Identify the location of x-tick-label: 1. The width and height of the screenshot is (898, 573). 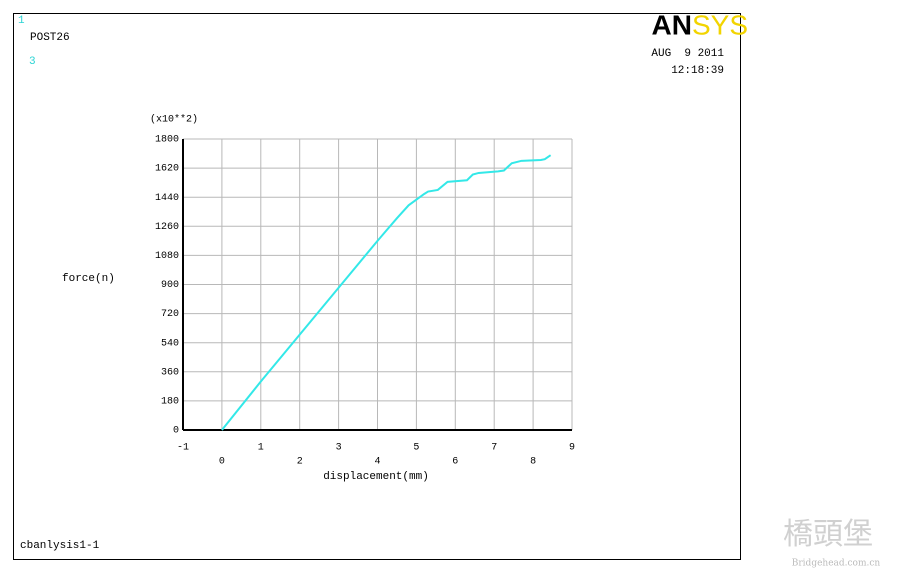
(261, 448).